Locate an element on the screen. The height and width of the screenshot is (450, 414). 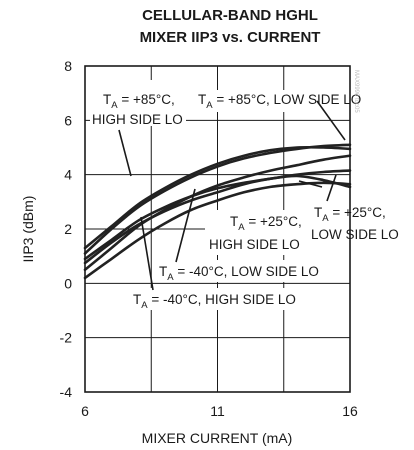
y-tick-label: 0 is located at coordinates (68, 283).